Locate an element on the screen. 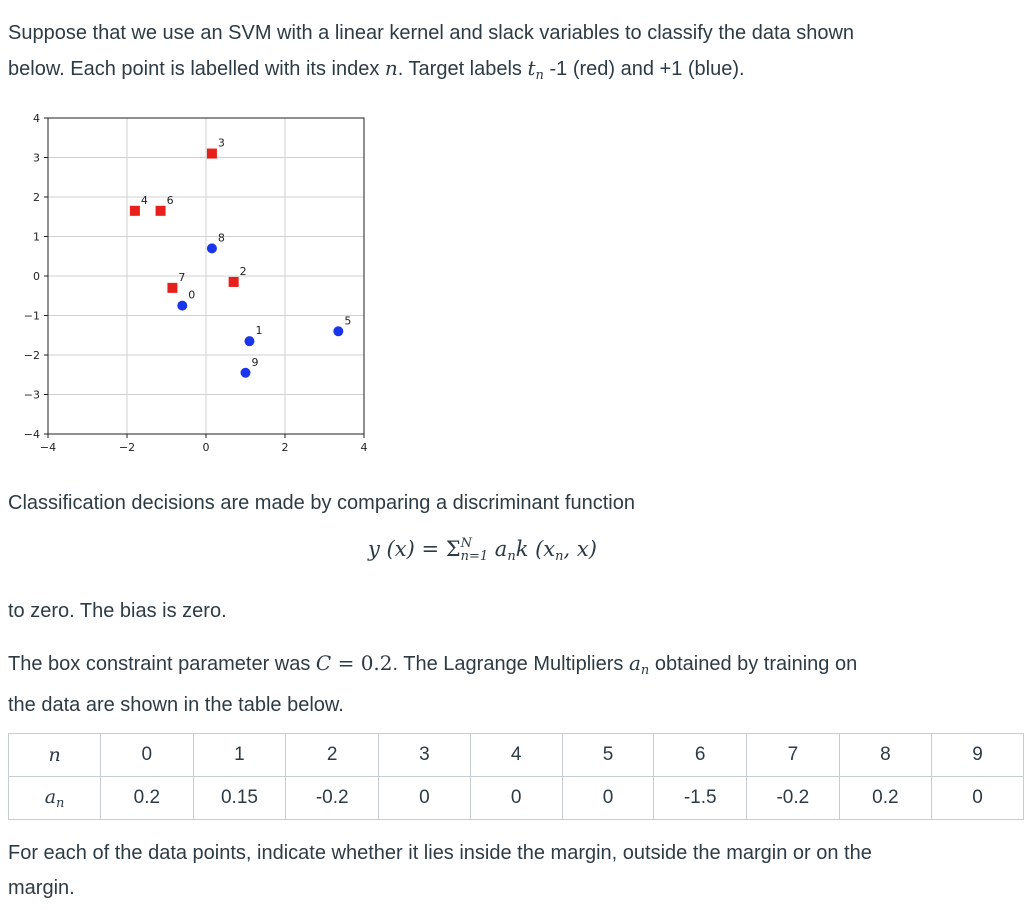  box-an: an is located at coordinates (639, 664).